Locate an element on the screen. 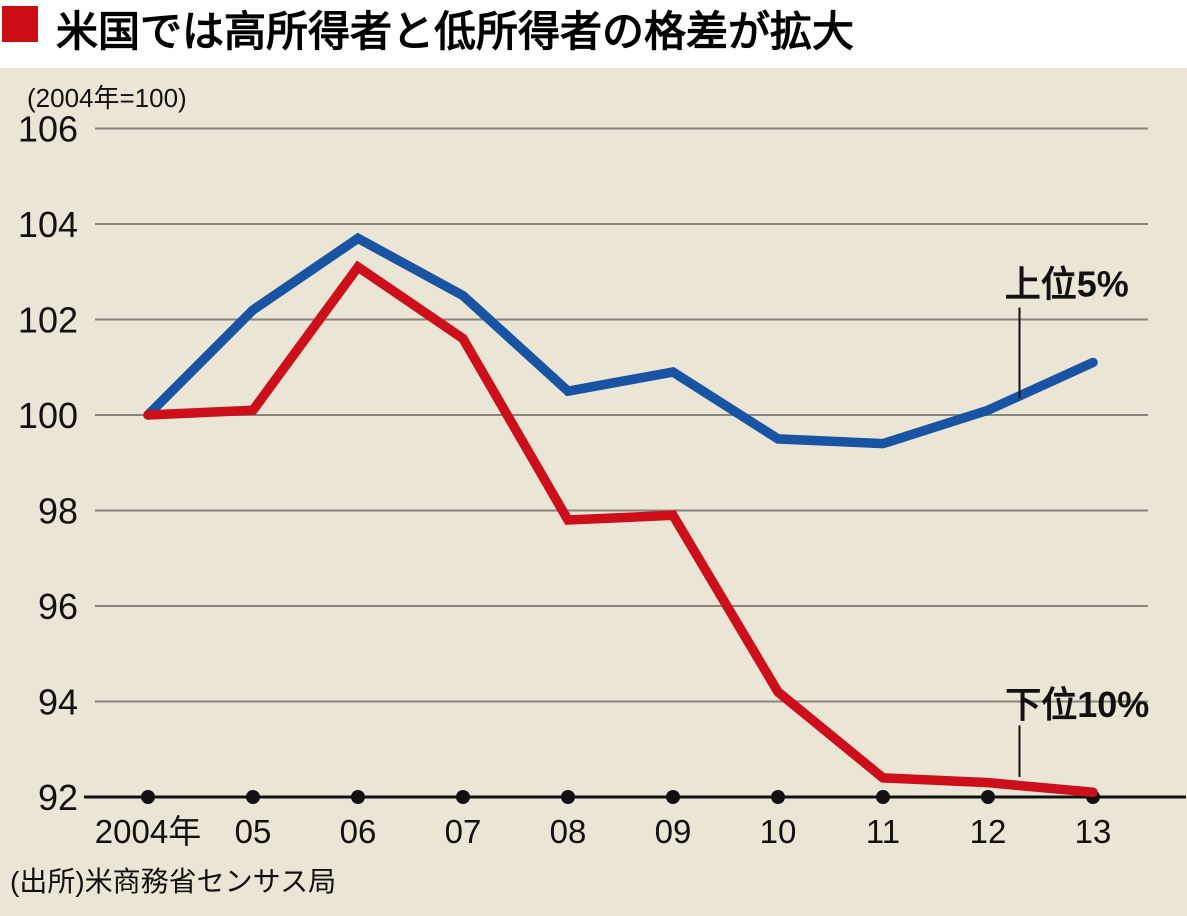 This screenshot has height=916, width=1187. x-tick-dot-2010 is located at coordinates (778, 797).